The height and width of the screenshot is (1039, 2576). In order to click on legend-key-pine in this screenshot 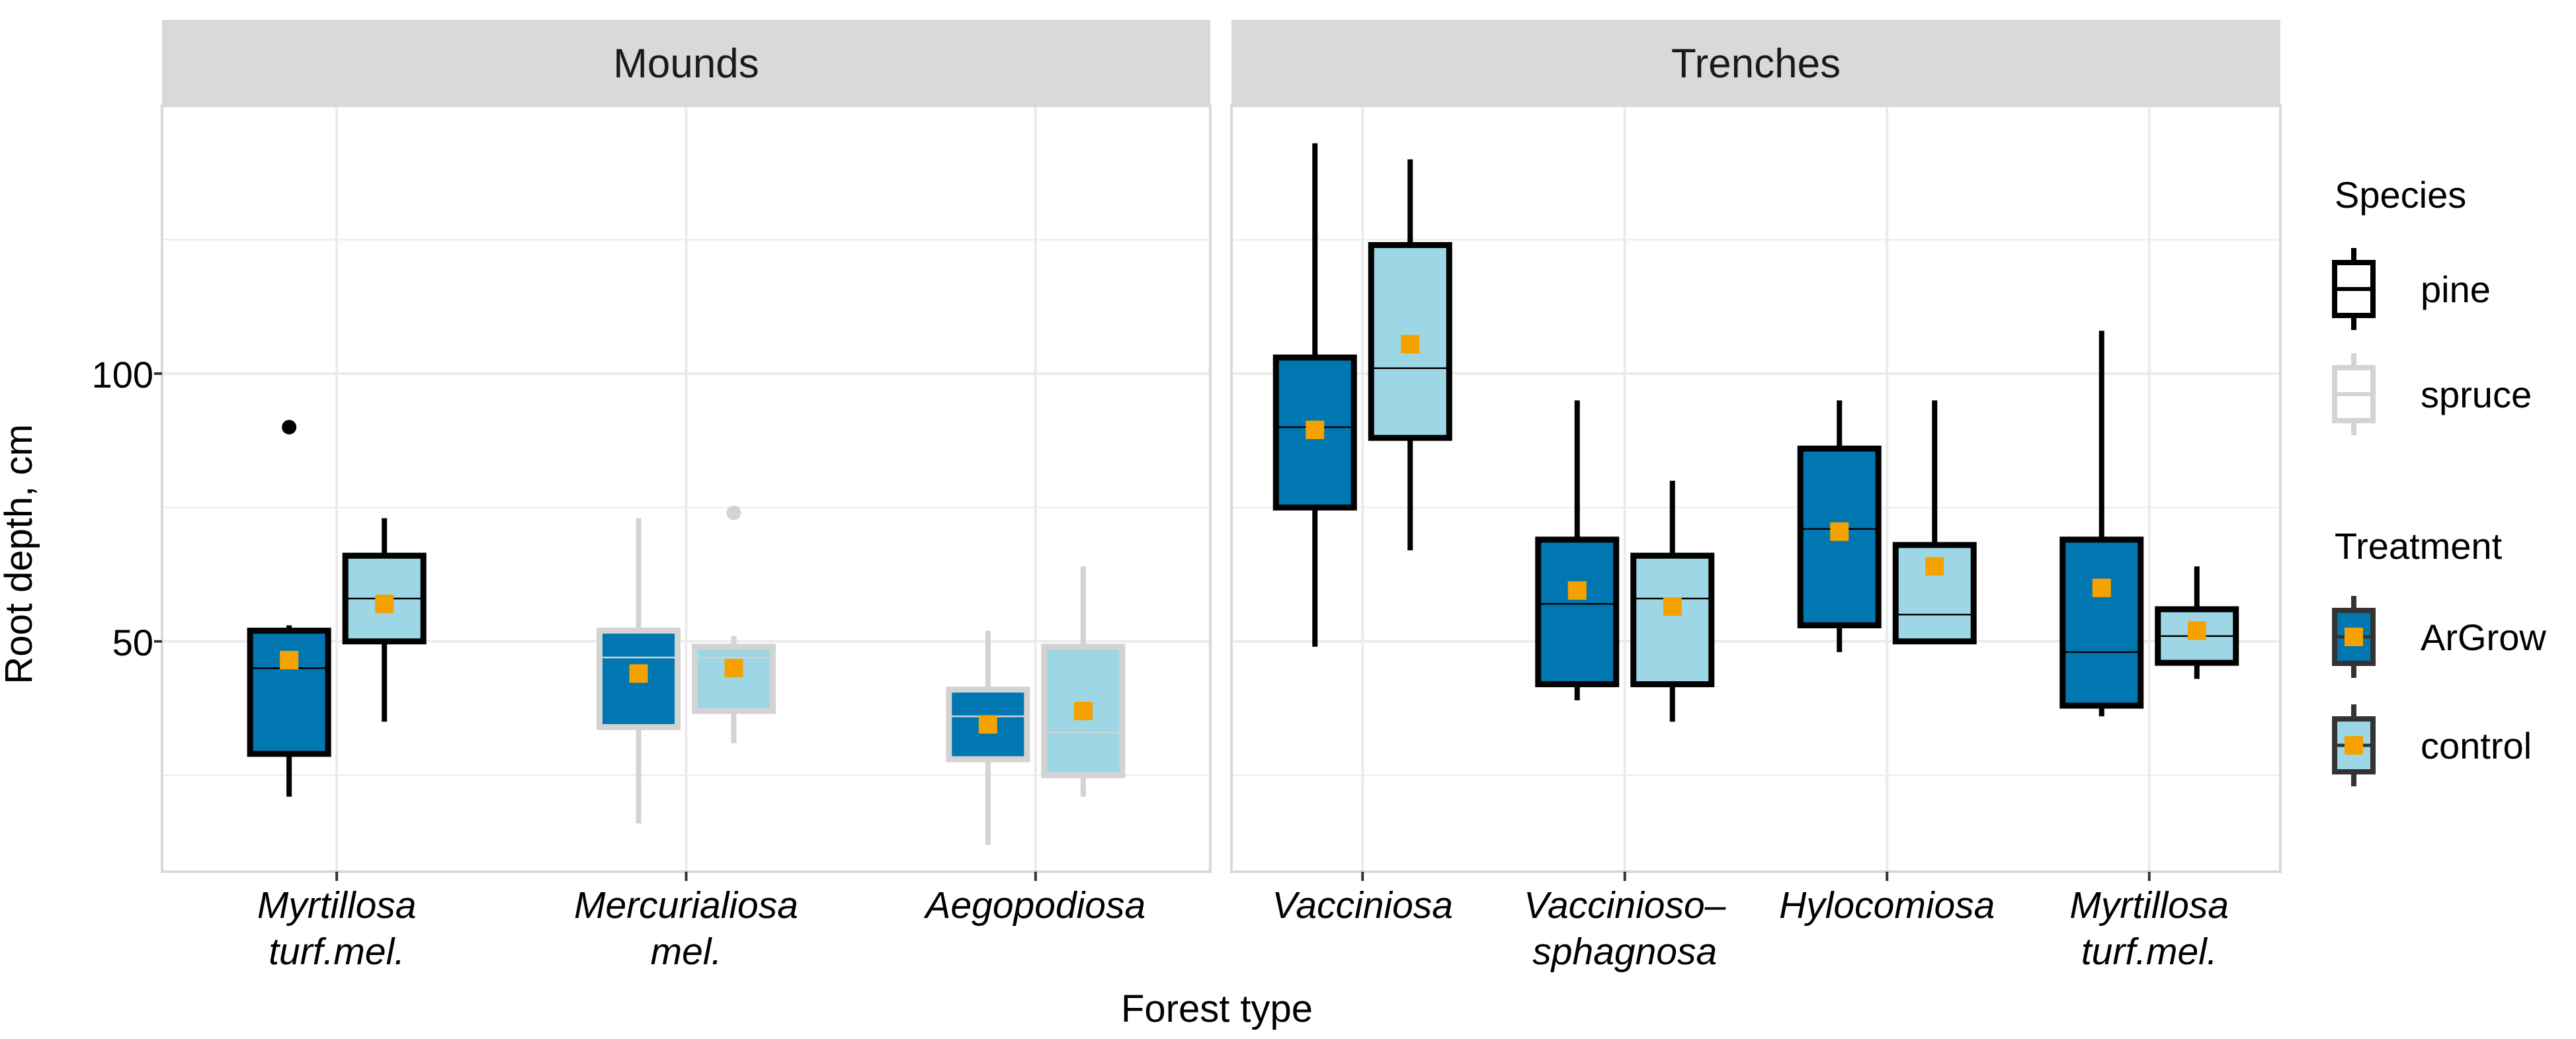, I will do `click(2354, 289)`.